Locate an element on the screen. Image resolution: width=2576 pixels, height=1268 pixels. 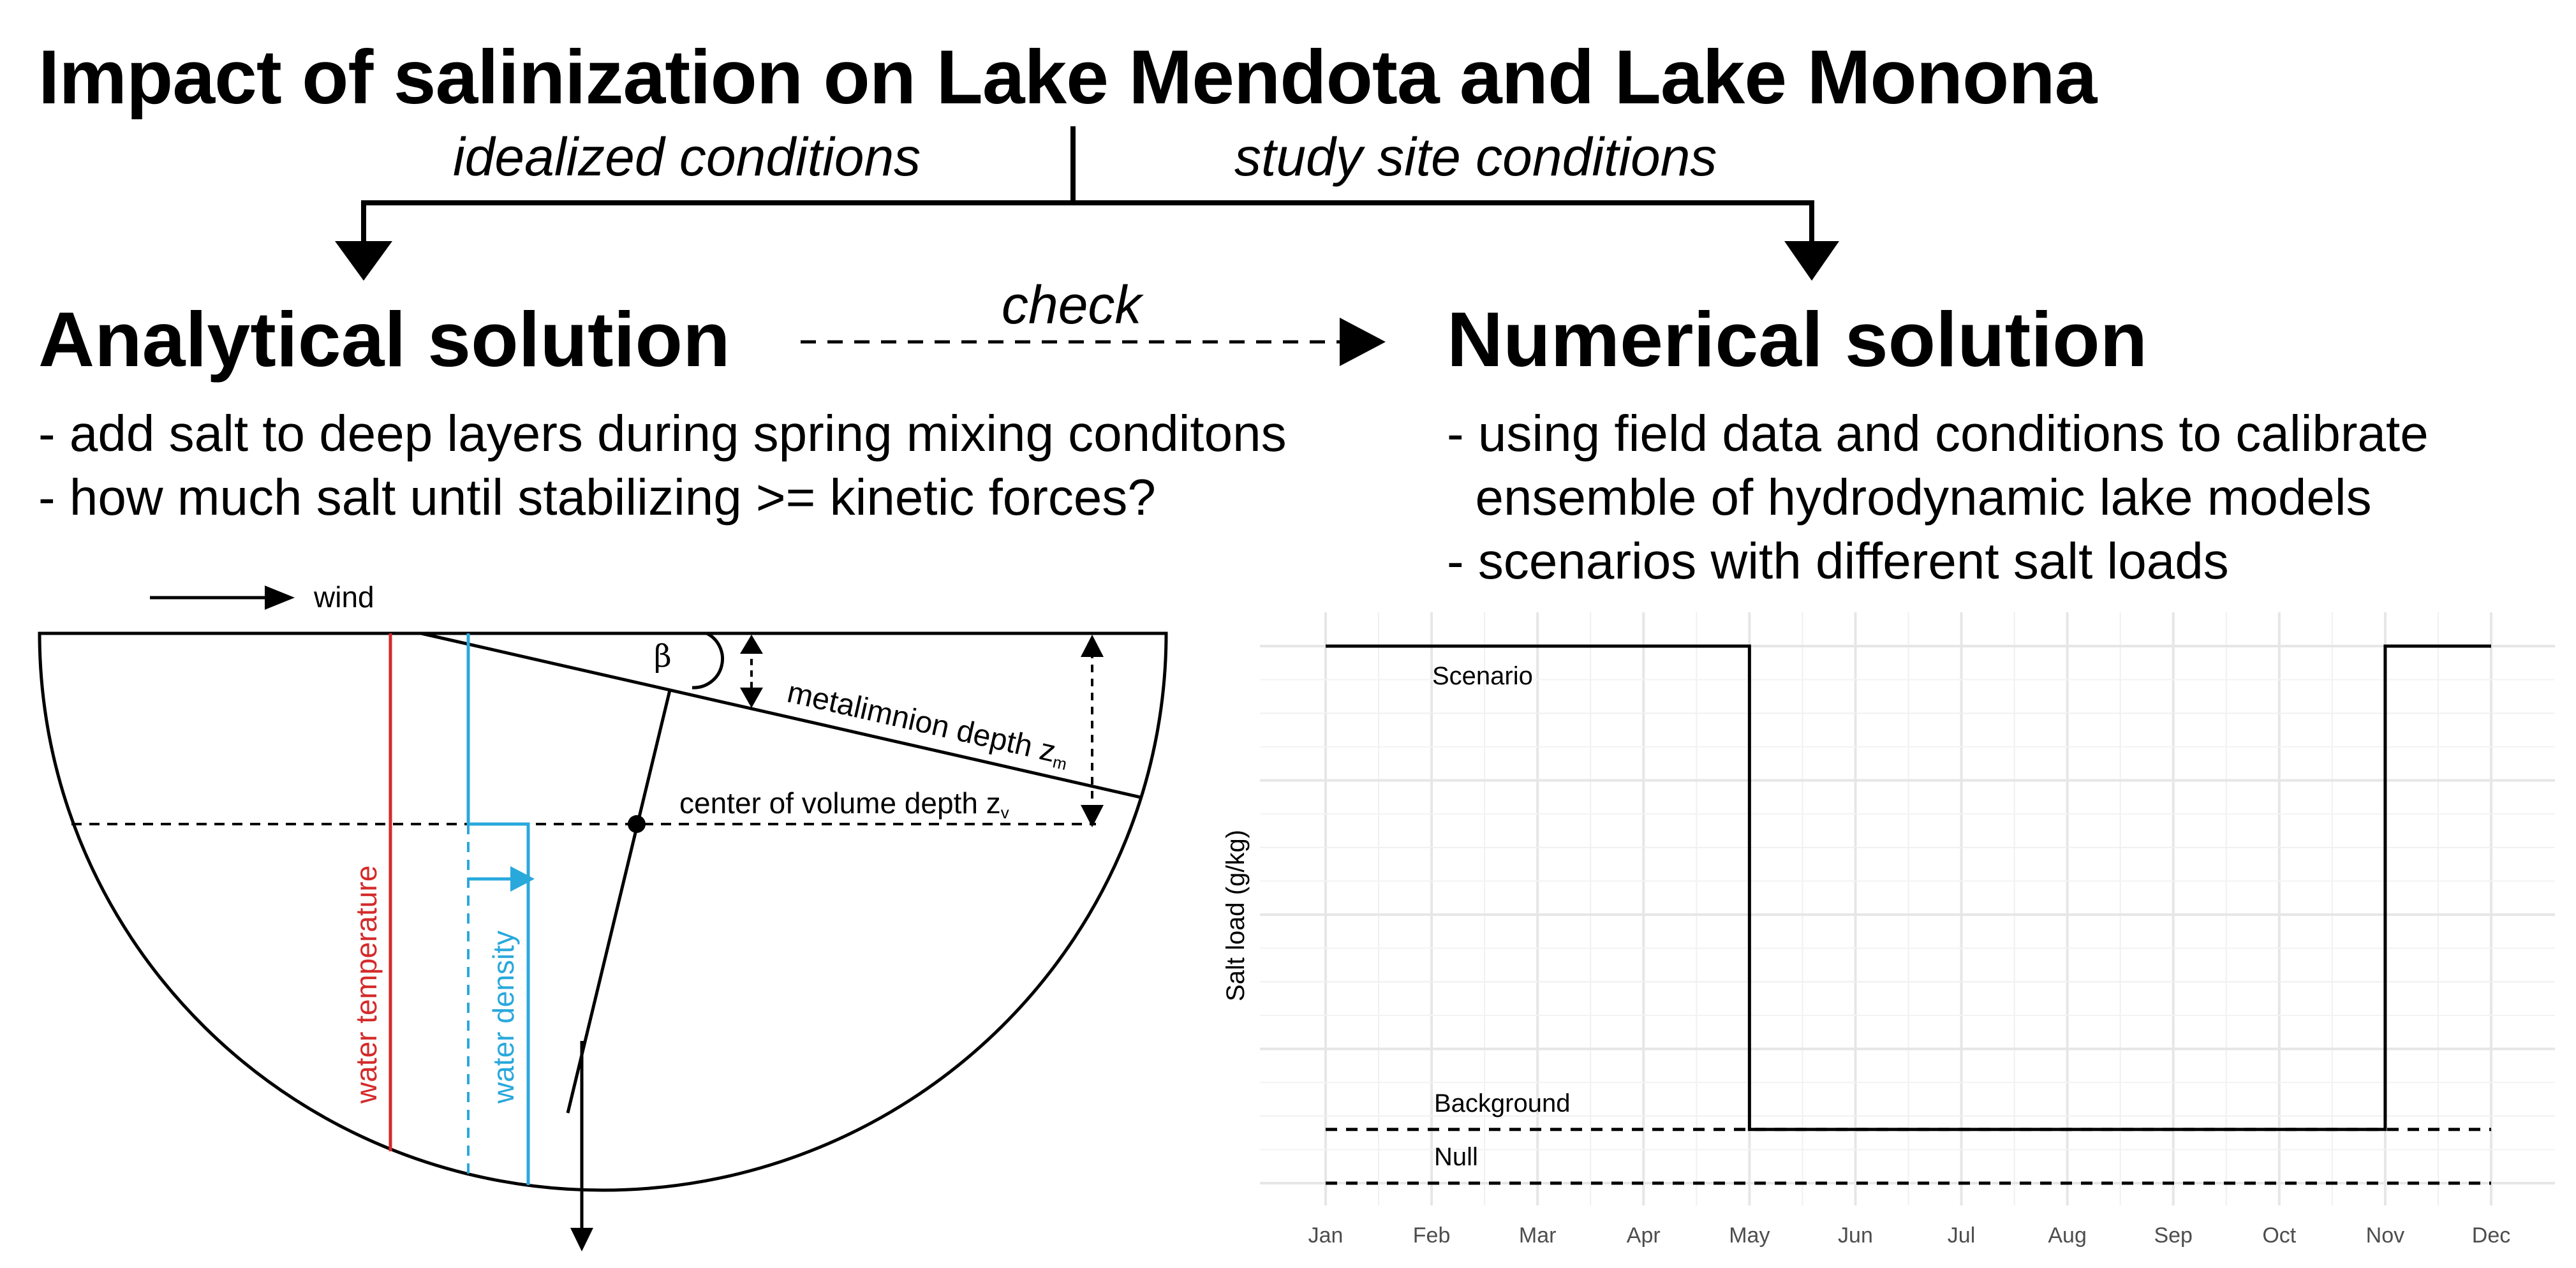
metalimnion-label: metalimnion depth zm is located at coordinates (928, 724).